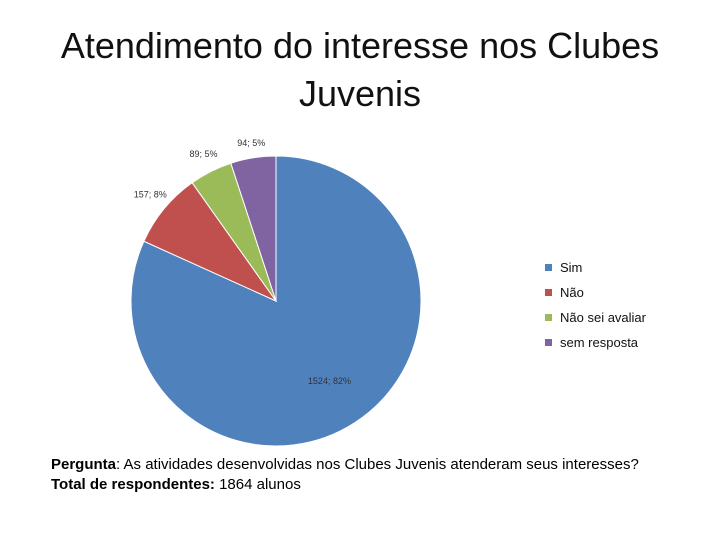 The width and height of the screenshot is (720, 540). I want to click on legend-item-sem-resposta: sem resposta, so click(595, 342).